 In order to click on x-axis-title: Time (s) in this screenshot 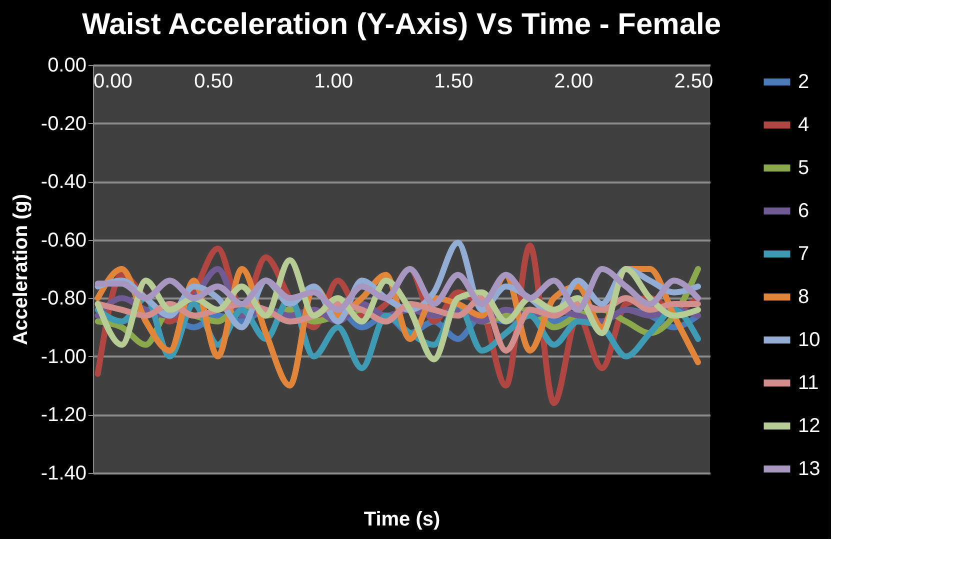, I will do `click(402, 519)`.